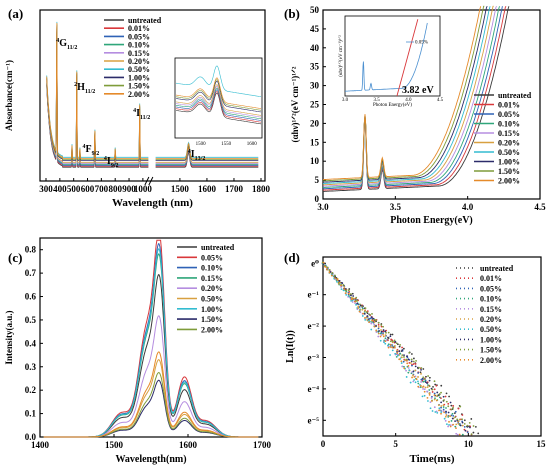 This screenshot has height=474, width=550. Describe the element at coordinates (440, 100) in the screenshot. I see `inset-x-tick-label: 4.5` at that location.